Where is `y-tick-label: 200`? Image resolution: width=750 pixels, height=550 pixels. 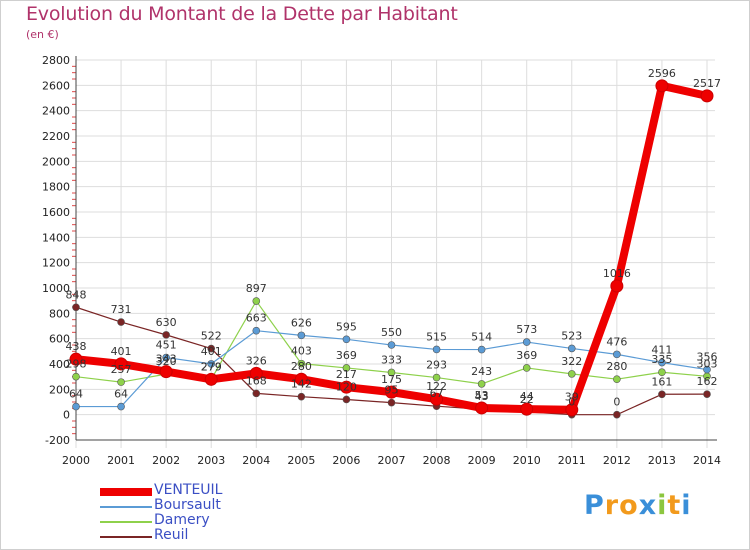
y-tick-label: 200 is located at coordinates (59, 389).